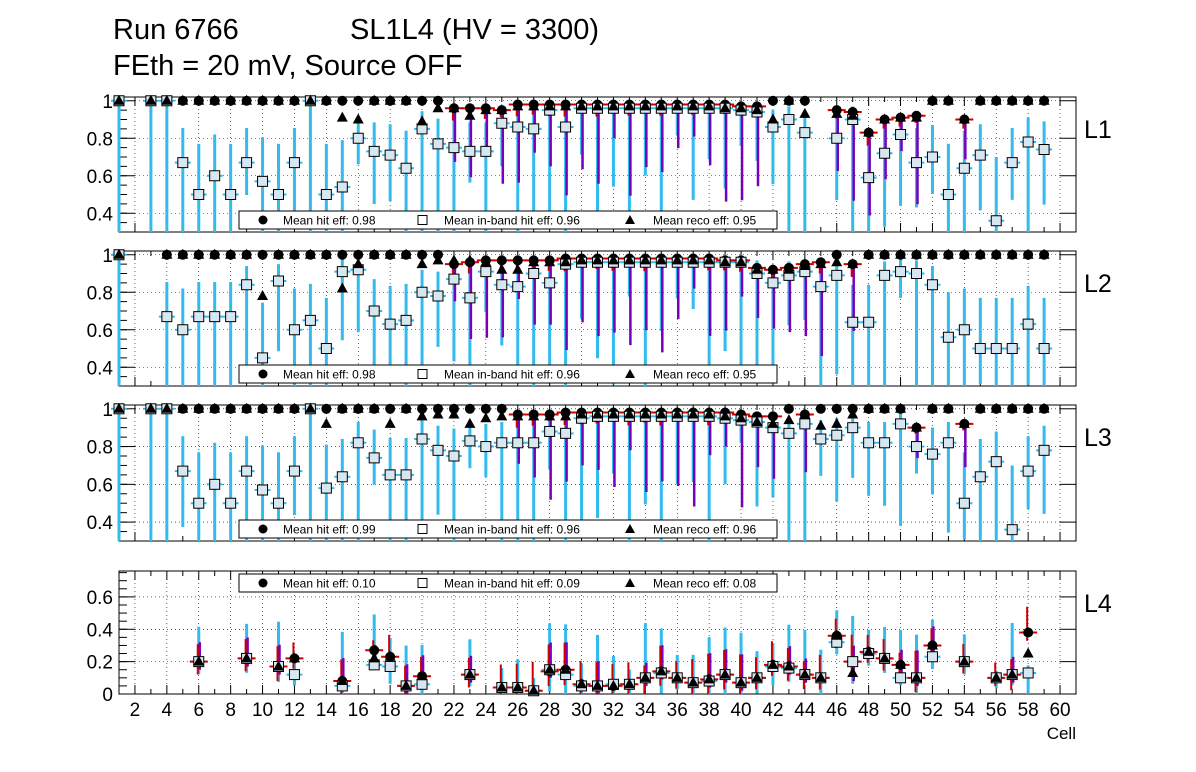 The height and width of the screenshot is (772, 1196). Describe the element at coordinates (100, 523) in the screenshot. I see `y-tick-label: 0.4` at that location.